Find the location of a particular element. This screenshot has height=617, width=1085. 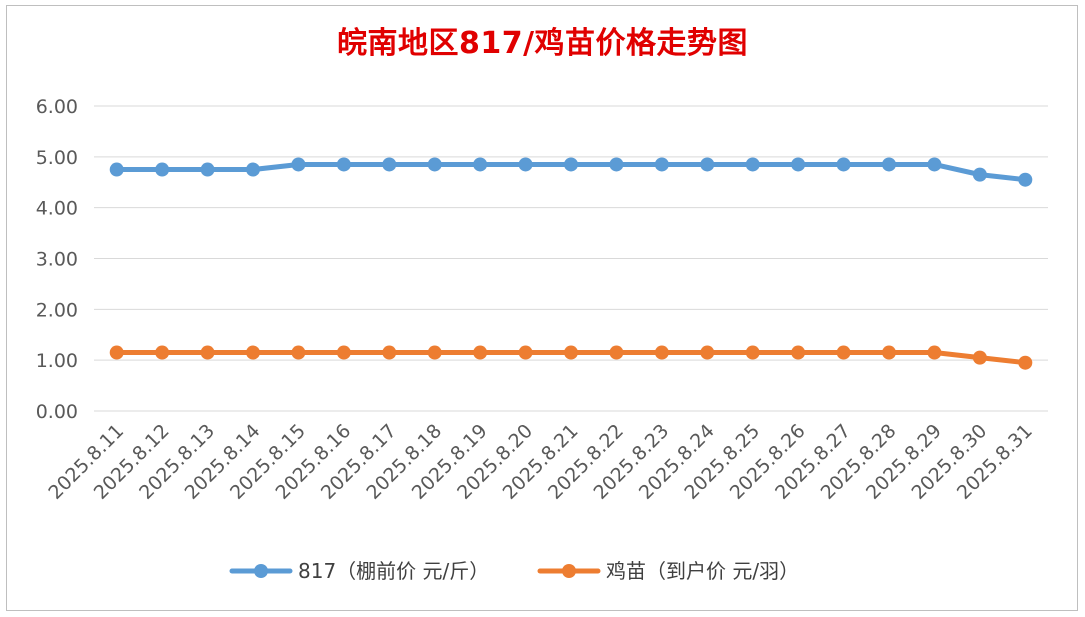

legend: 817（棚前价 元/斤） 鸡苗（到户价 元/羽） is located at coordinates (514, 571).